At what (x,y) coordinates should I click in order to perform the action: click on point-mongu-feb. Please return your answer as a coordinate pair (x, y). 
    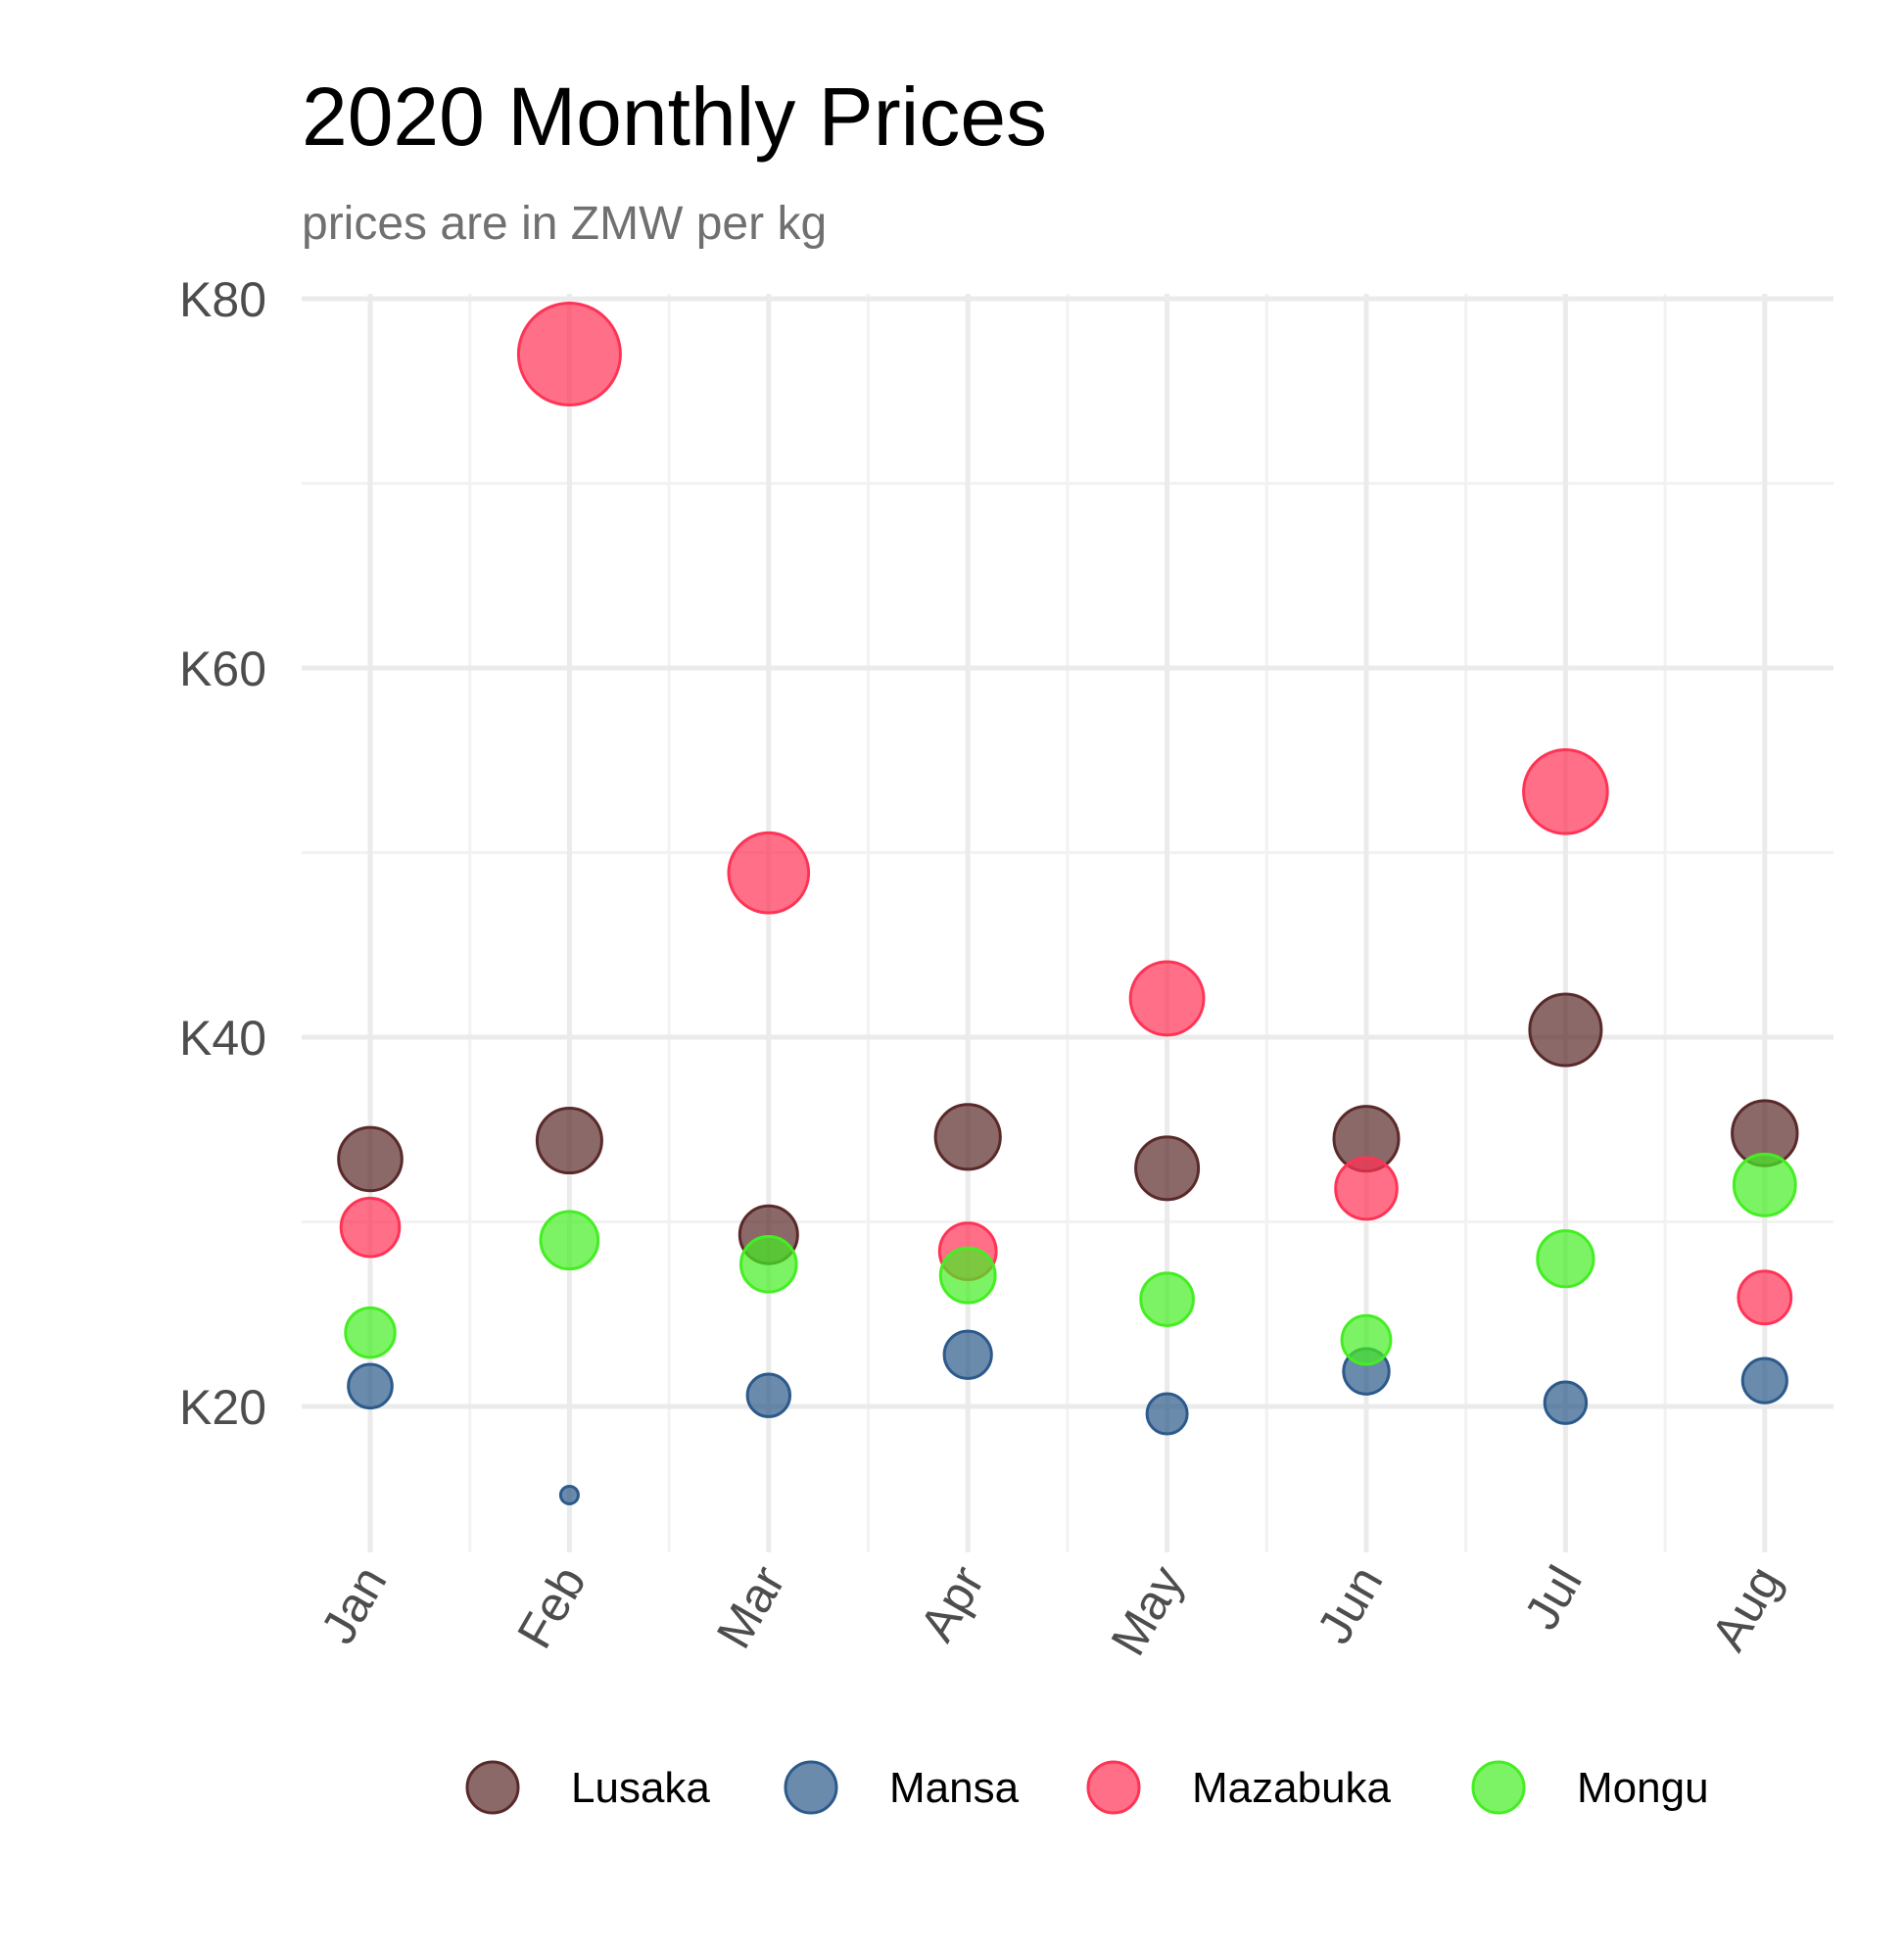
    Looking at the image, I should click on (569, 1240).